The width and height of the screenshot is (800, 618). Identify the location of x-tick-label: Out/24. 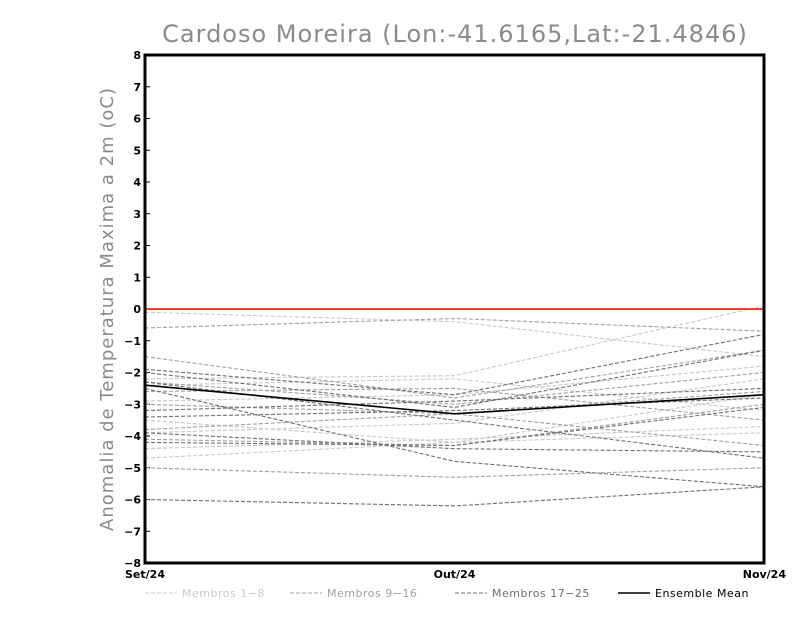
(455, 574).